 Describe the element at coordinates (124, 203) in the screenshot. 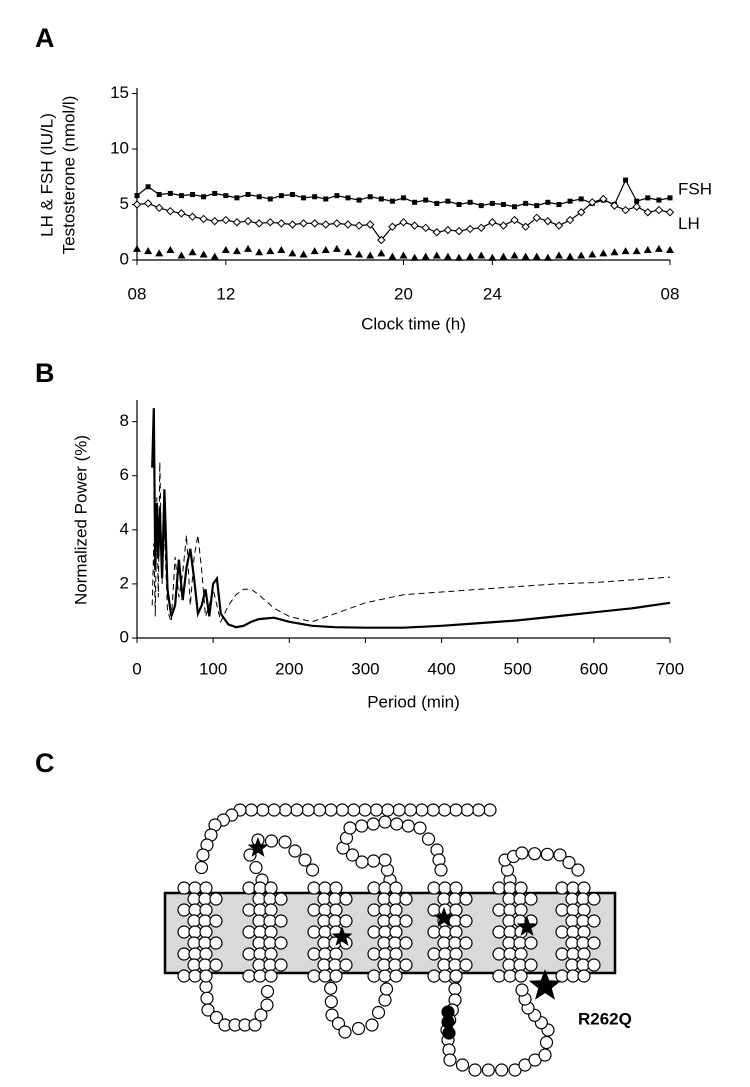

I see `y-tick-label: 5` at that location.